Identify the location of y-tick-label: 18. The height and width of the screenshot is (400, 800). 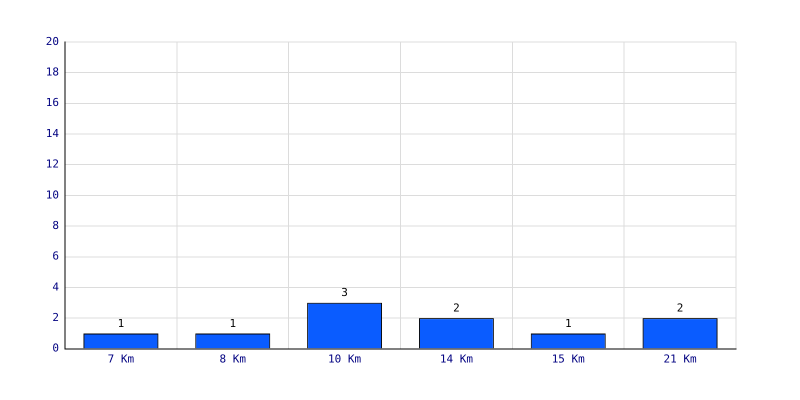
(52, 72).